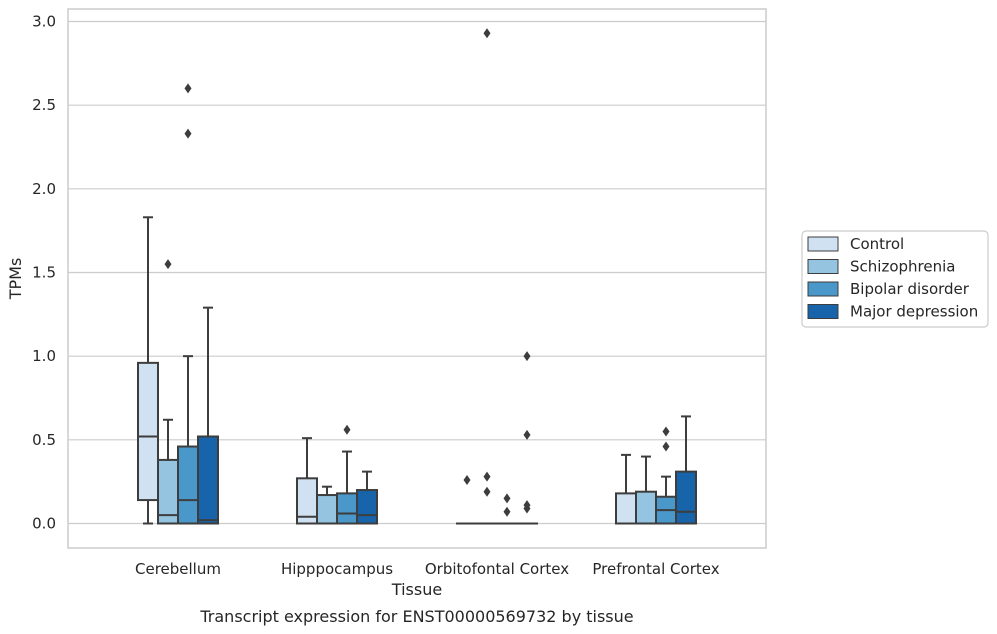 This screenshot has height=634, width=997. I want to click on legend-frame, so click(895, 279).